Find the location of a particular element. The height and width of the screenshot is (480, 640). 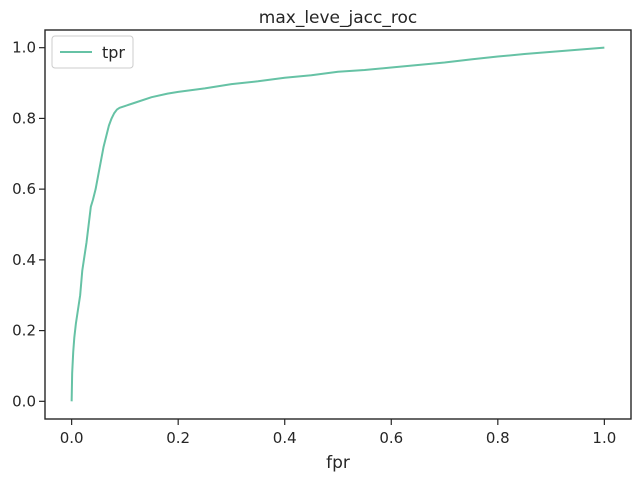

y-tick-label: 0.6 is located at coordinates (24, 189).